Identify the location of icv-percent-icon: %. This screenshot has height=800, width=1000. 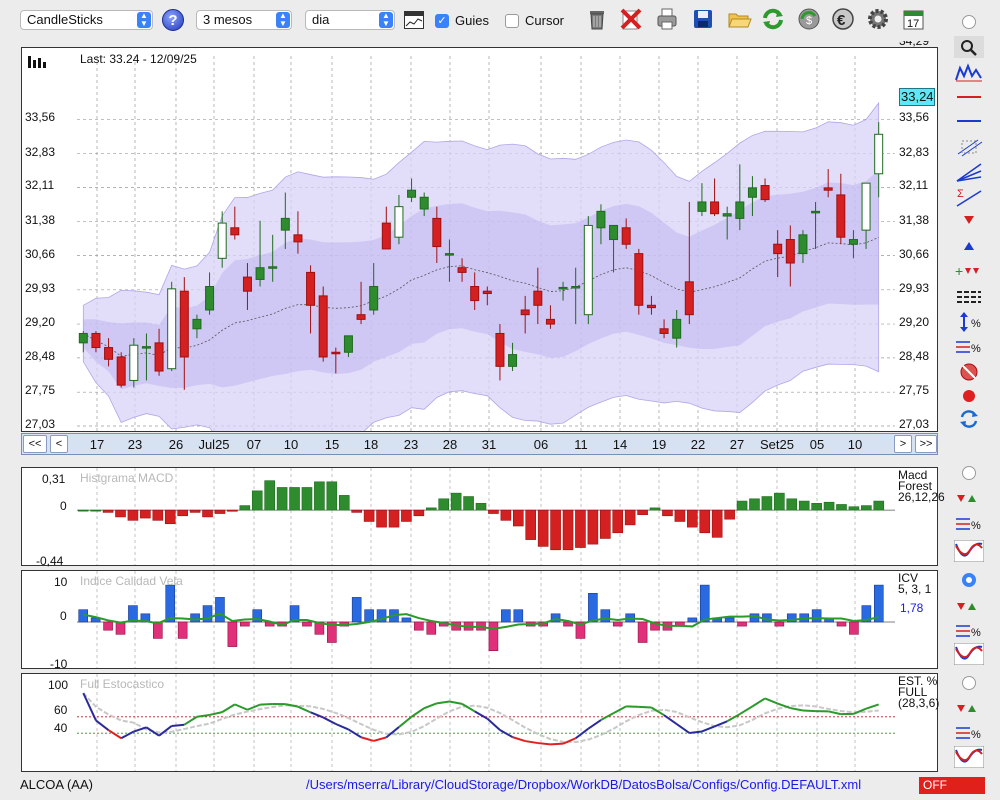
(969, 631).